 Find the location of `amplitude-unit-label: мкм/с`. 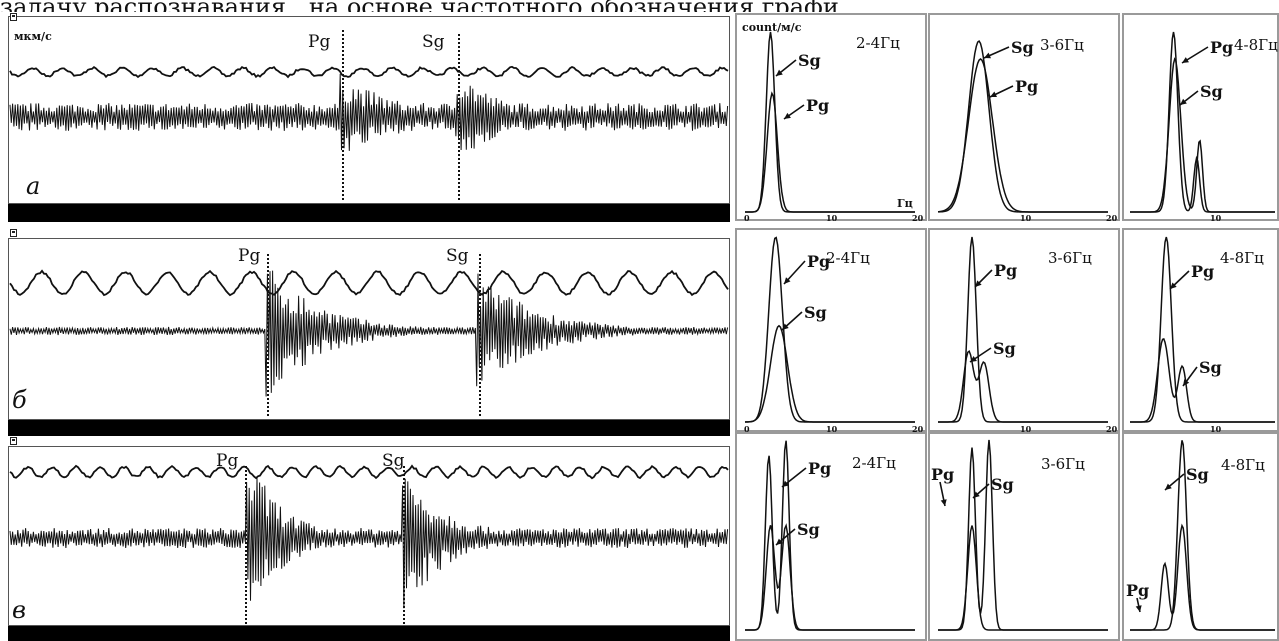

amplitude-unit-label: мкм/с is located at coordinates (33, 36).